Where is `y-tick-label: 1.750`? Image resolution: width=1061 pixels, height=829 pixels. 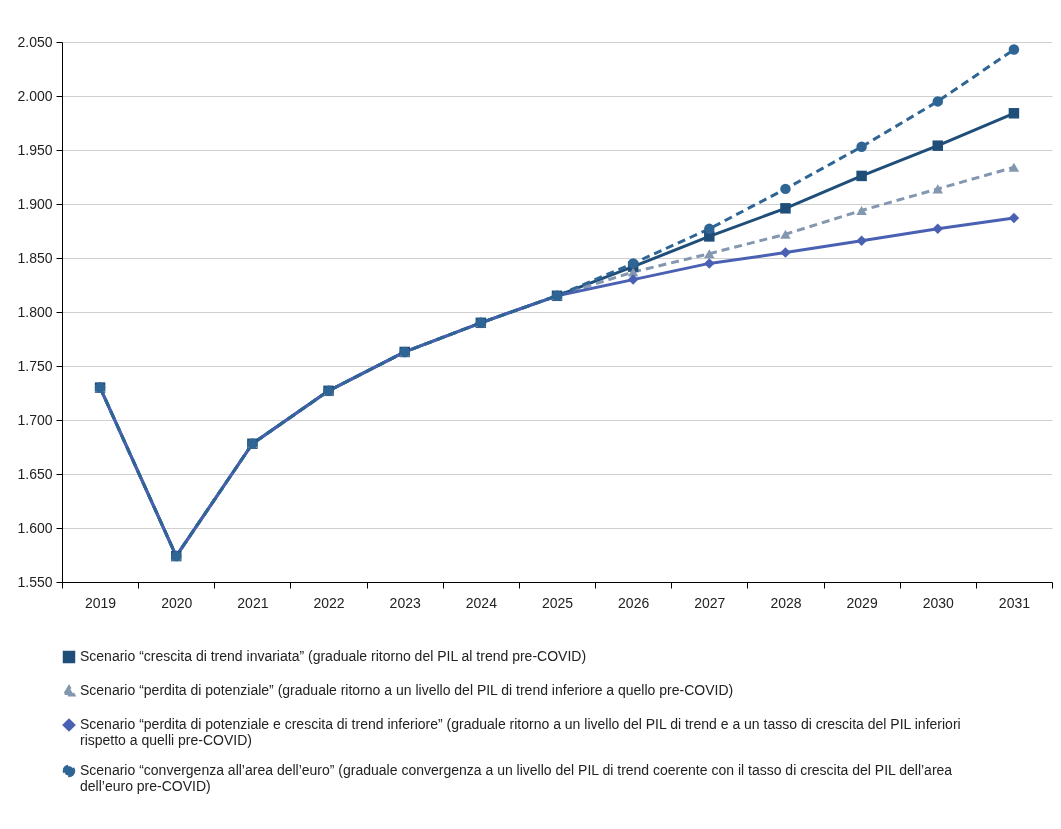 y-tick-label: 1.750 is located at coordinates (35, 365).